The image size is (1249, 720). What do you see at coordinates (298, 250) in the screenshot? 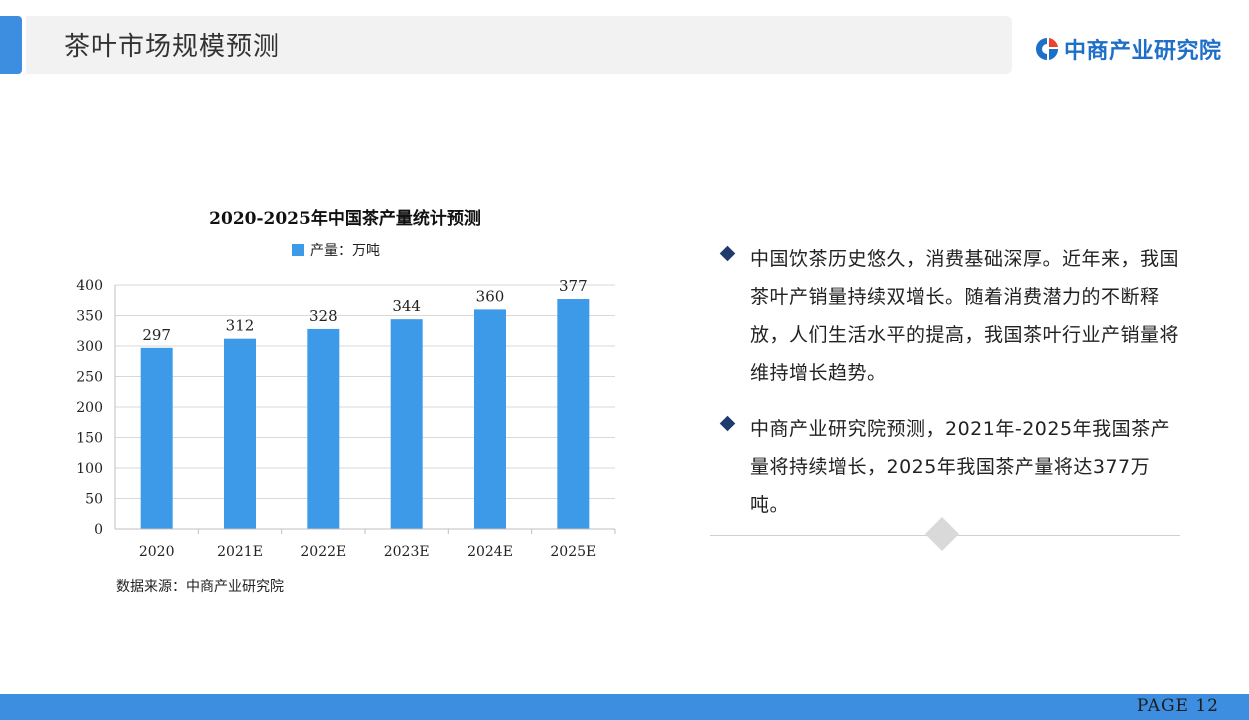
I see `legend-swatch` at bounding box center [298, 250].